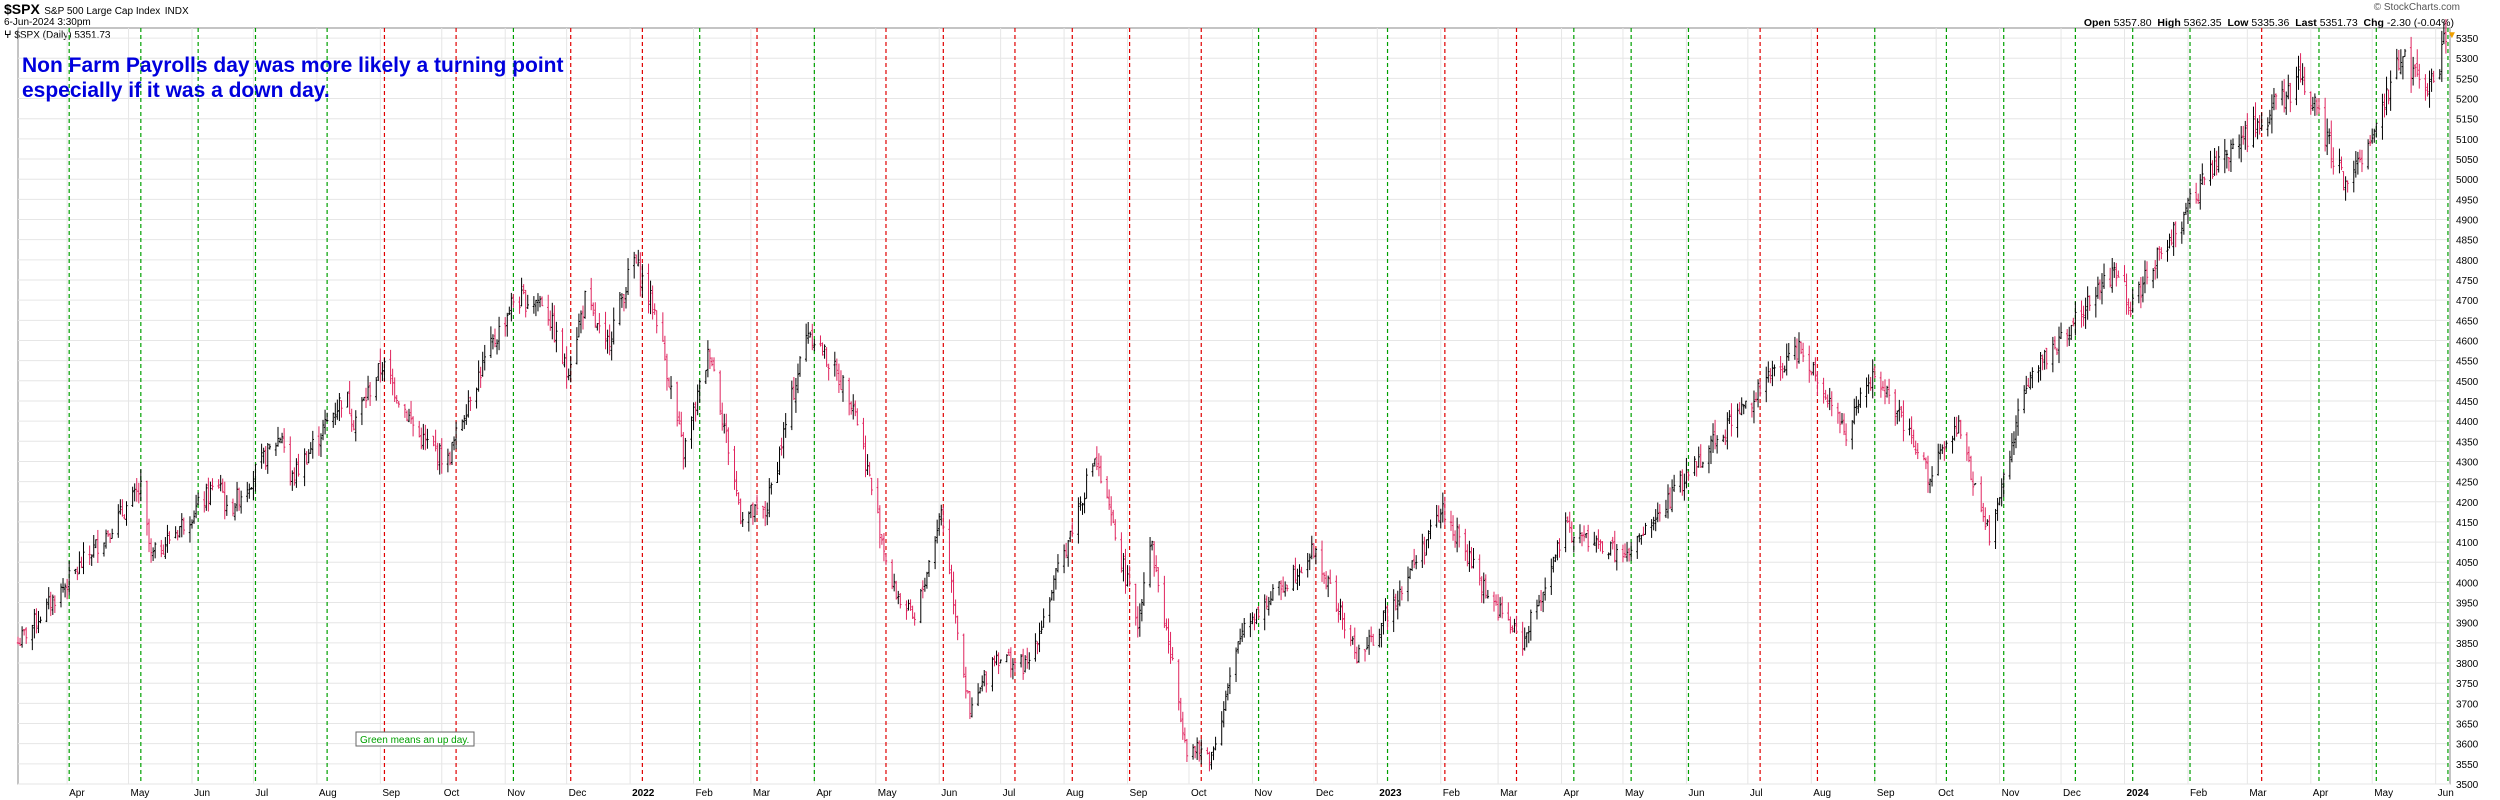 The image size is (2500, 800). Describe the element at coordinates (2467, 140) in the screenshot. I see `y-tick-label: 5100` at that location.